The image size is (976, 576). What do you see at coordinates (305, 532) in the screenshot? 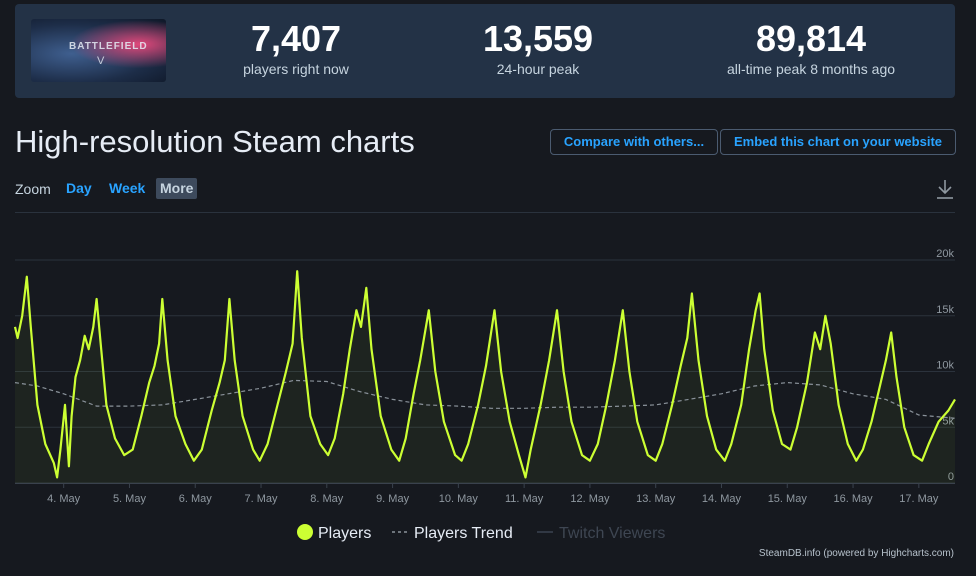
I see `legend-players-marker` at bounding box center [305, 532].